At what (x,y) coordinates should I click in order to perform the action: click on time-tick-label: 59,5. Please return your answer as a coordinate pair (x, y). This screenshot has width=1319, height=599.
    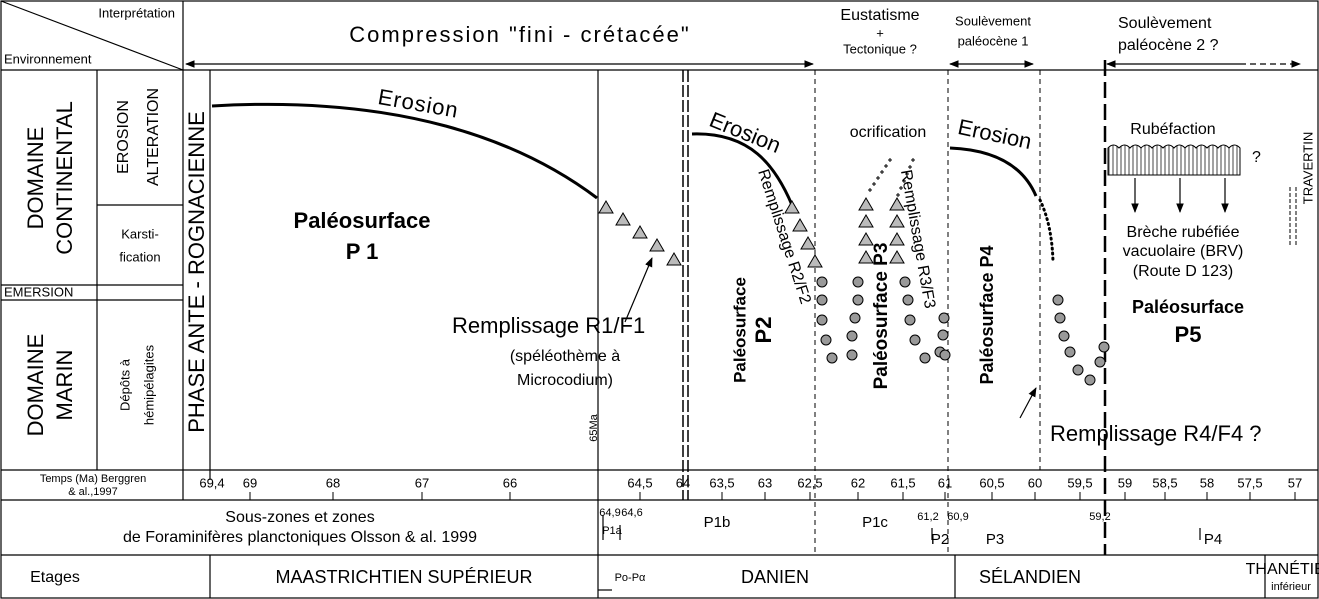
    Looking at the image, I should click on (1079, 482).